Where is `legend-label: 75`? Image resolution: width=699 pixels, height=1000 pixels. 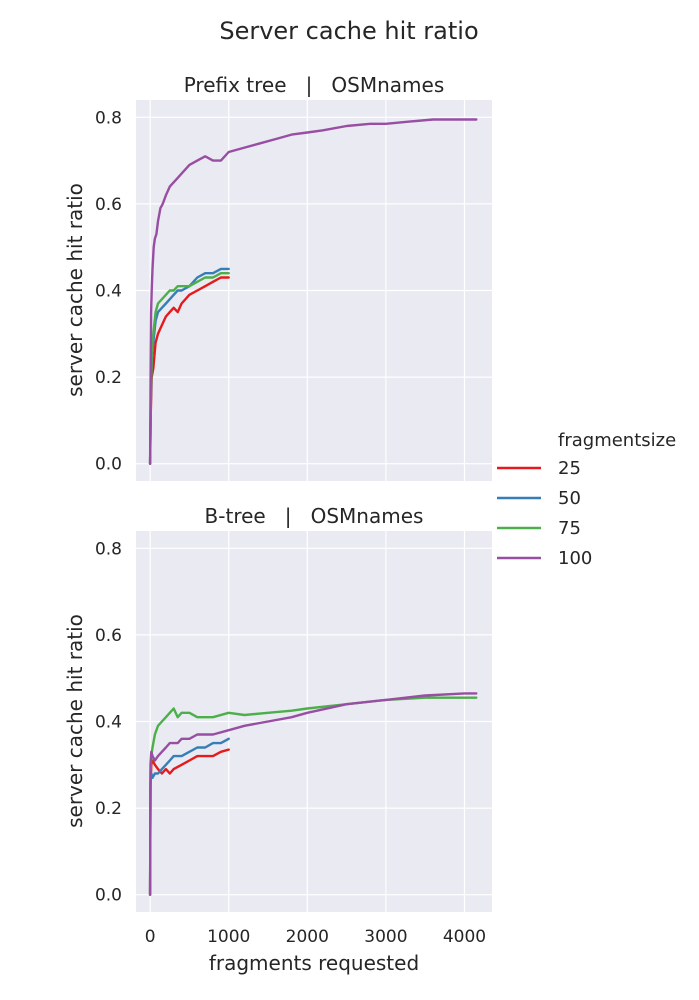
legend-label: 75 is located at coordinates (569, 528).